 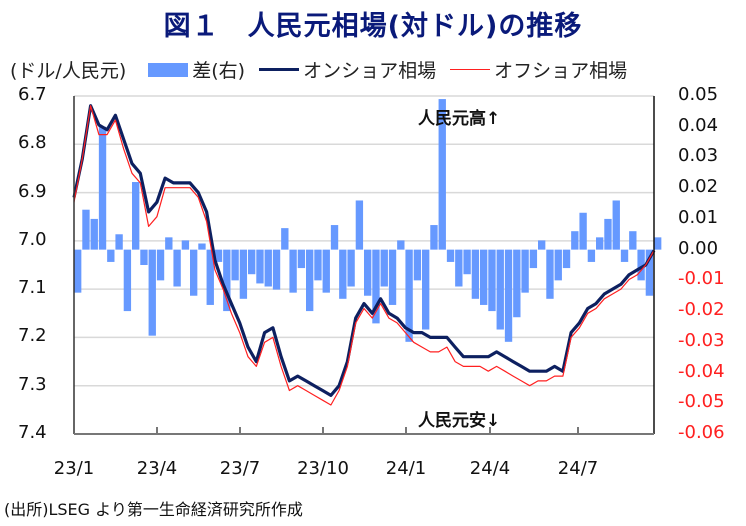 What do you see at coordinates (701, 371) in the screenshot?
I see `right-axis-tick-label: -0.04` at bounding box center [701, 371].